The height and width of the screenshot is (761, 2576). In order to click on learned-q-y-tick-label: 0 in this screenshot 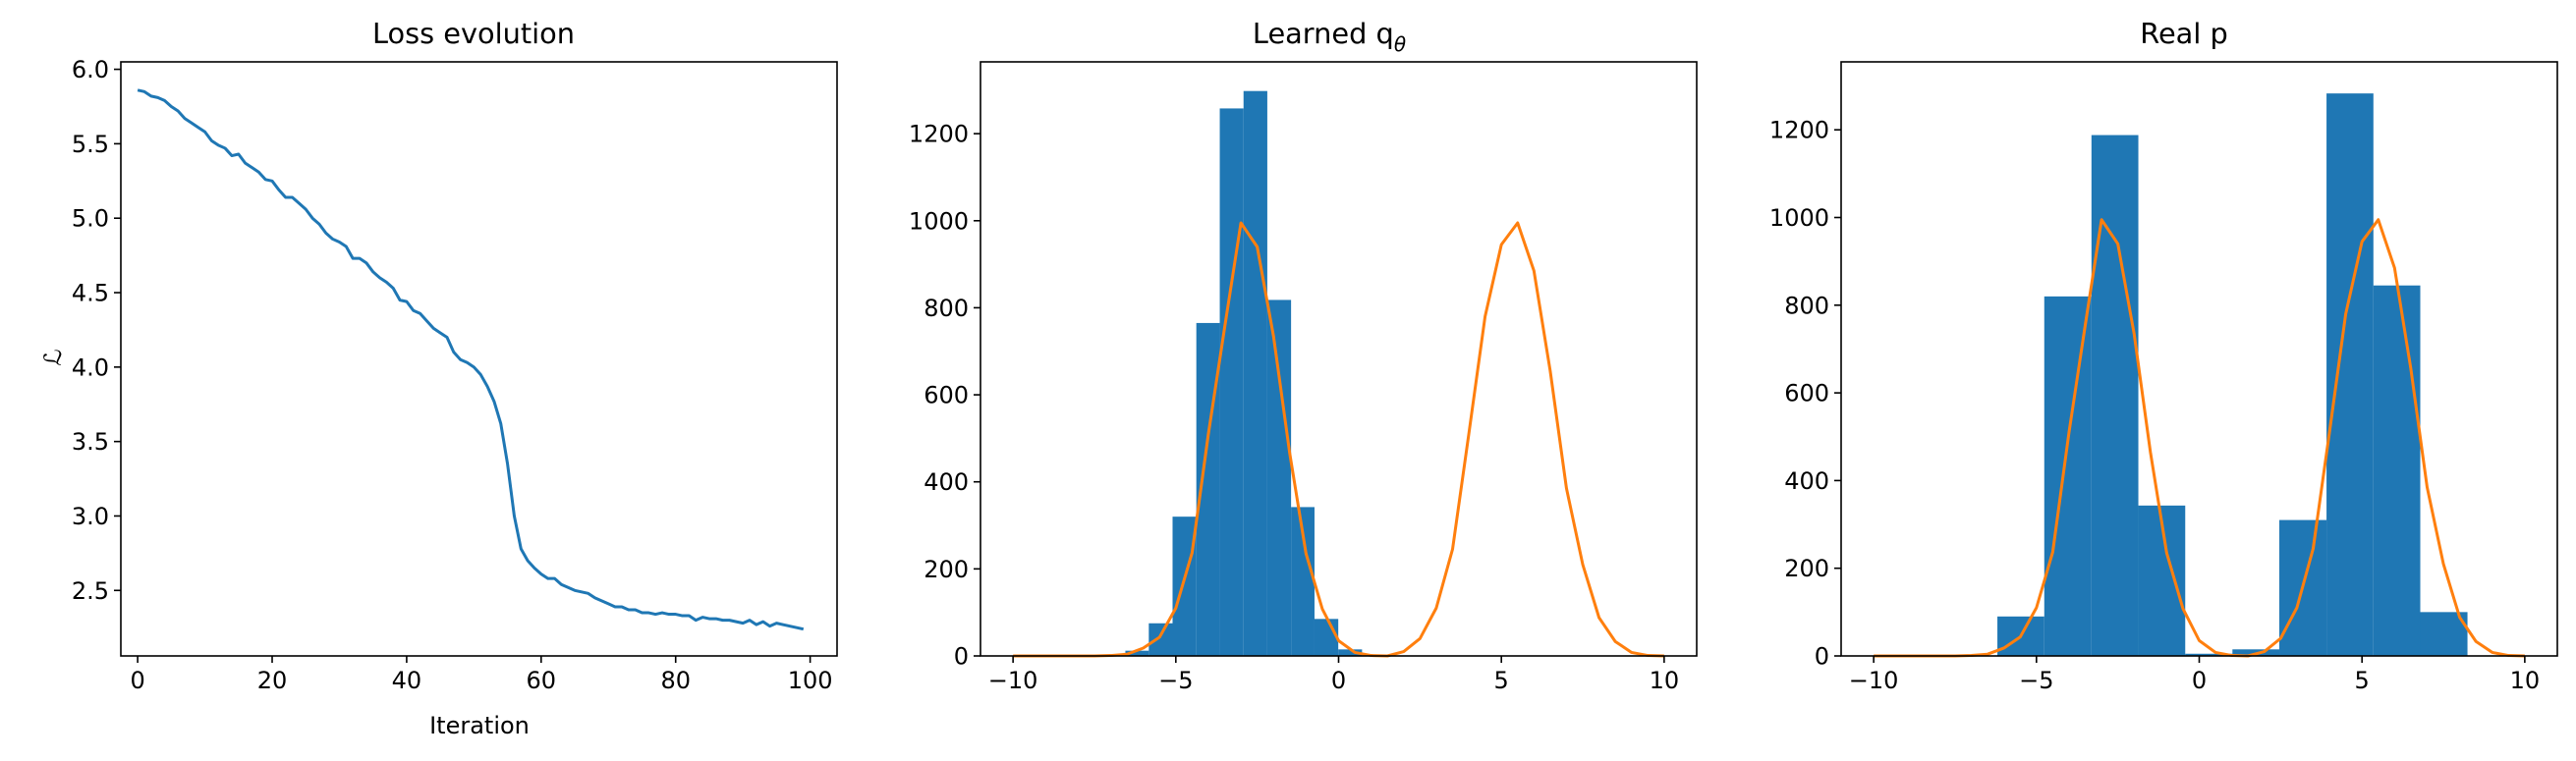, I will do `click(961, 657)`.